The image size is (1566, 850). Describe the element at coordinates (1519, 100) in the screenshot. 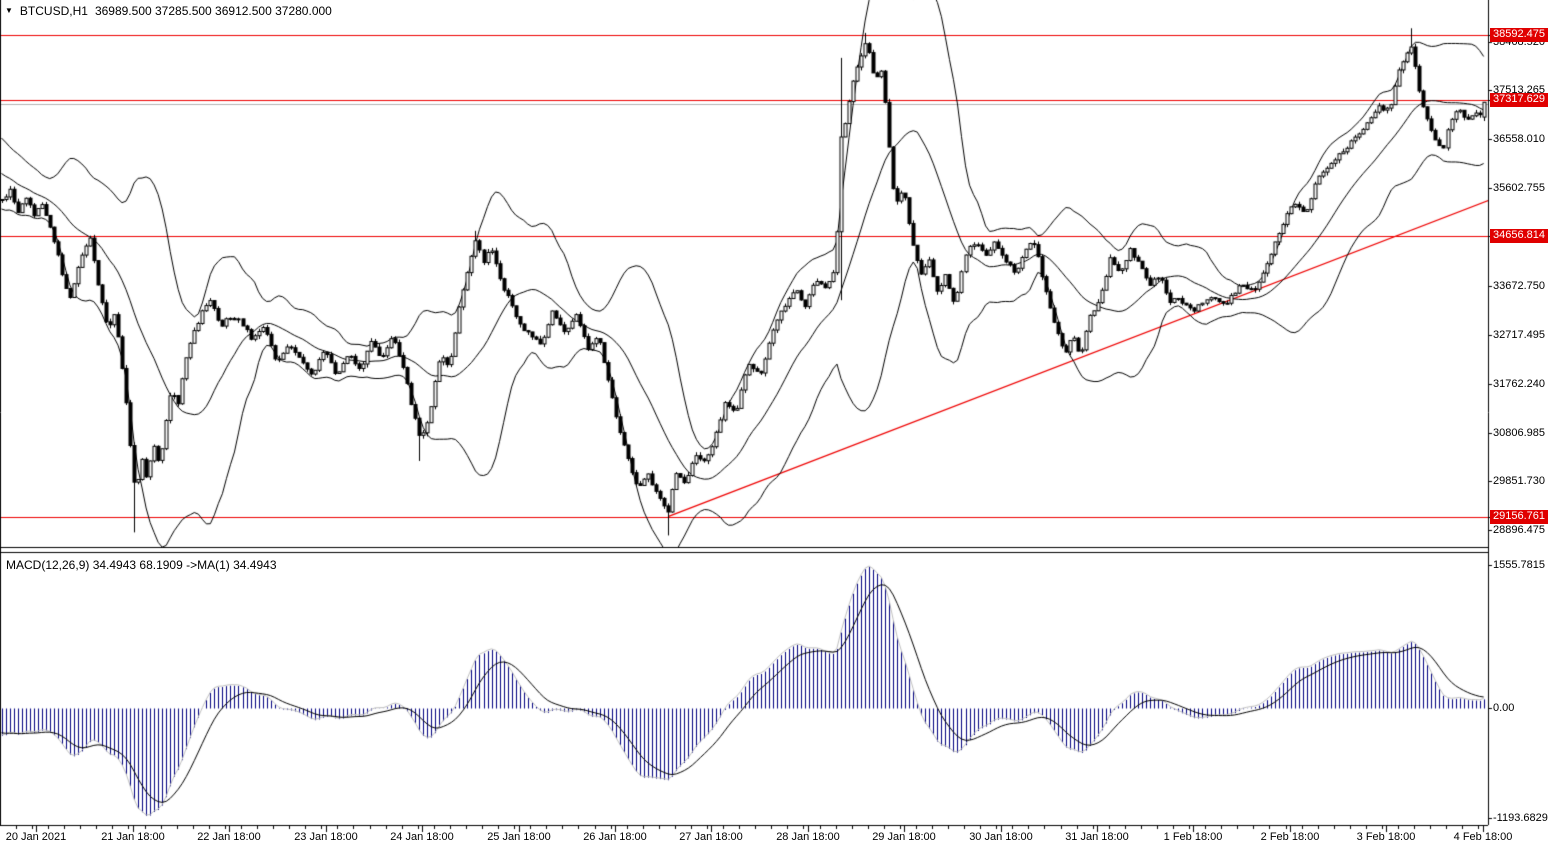

I see `price-level-badge: 37317.629` at that location.